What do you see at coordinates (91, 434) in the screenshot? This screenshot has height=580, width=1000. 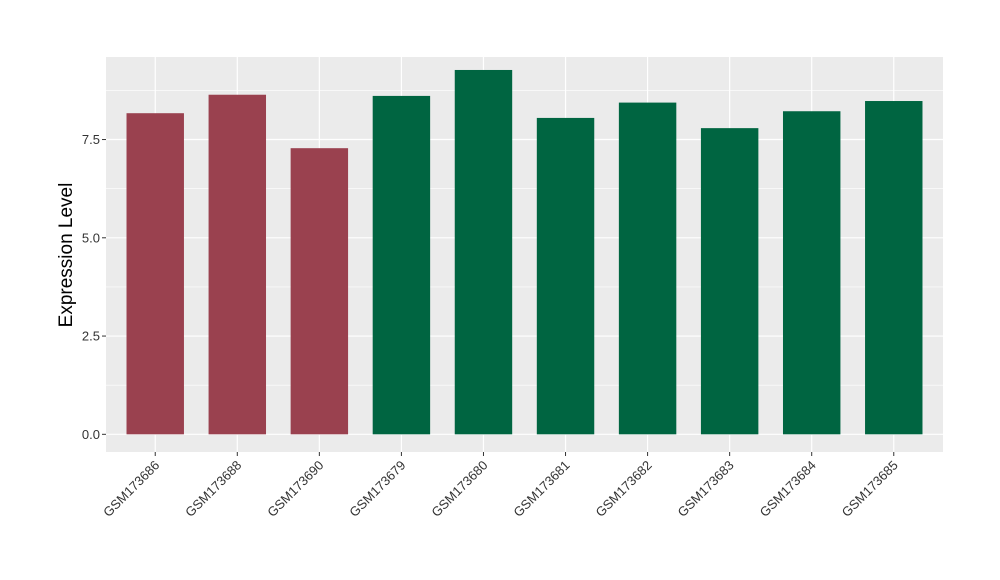 I see `y-tick-label: 0.0` at bounding box center [91, 434].